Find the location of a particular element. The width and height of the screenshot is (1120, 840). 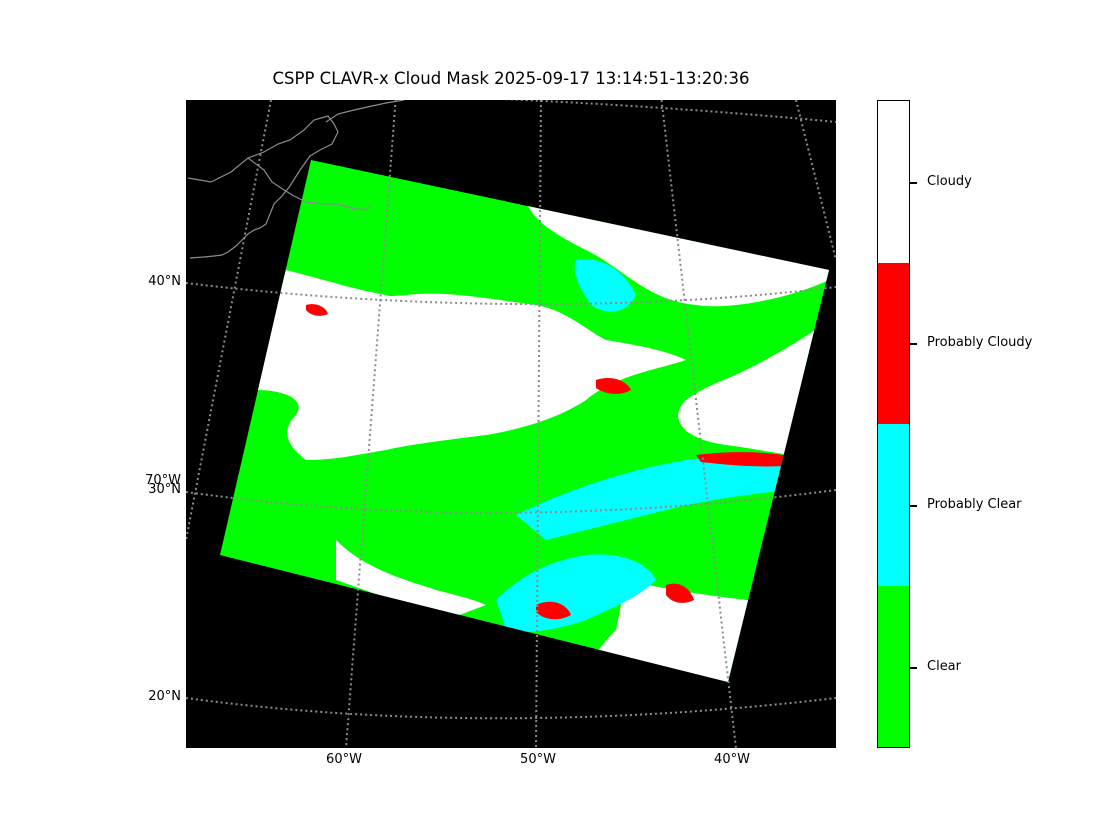

coastline-cape-breton is located at coordinates (365, 111).